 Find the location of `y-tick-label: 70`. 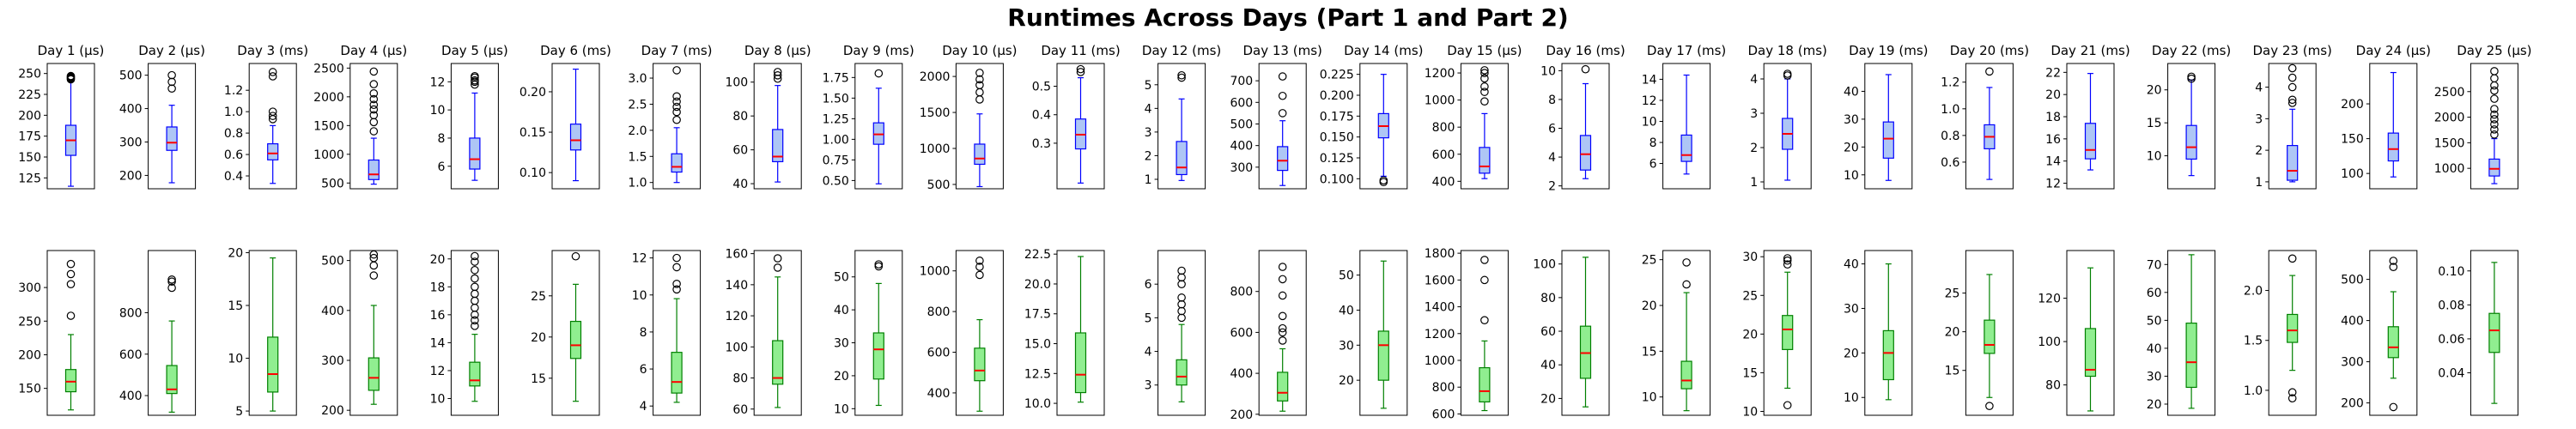

y-tick-label: 70 is located at coordinates (2155, 265).